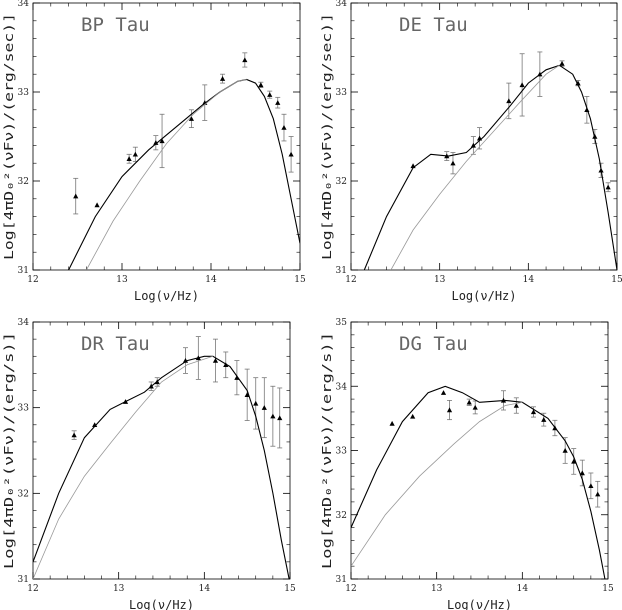 This screenshot has height=610, width=622. What do you see at coordinates (205, 589) in the screenshot?
I see `dr-tau-x-tick-label: 14` at bounding box center [205, 589].